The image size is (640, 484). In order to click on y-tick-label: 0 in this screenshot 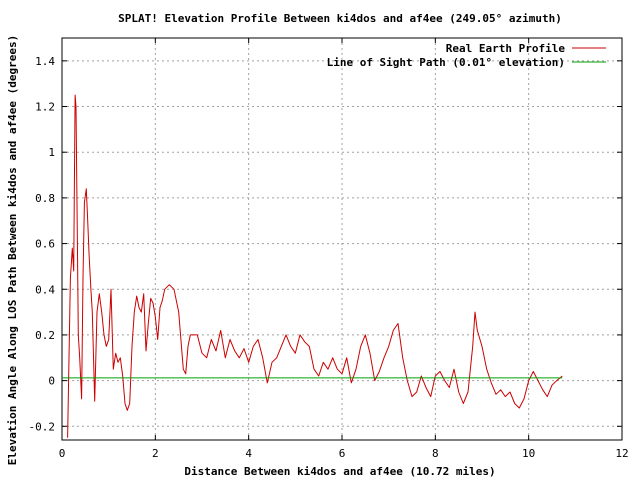, I will do `click(51, 381)`.